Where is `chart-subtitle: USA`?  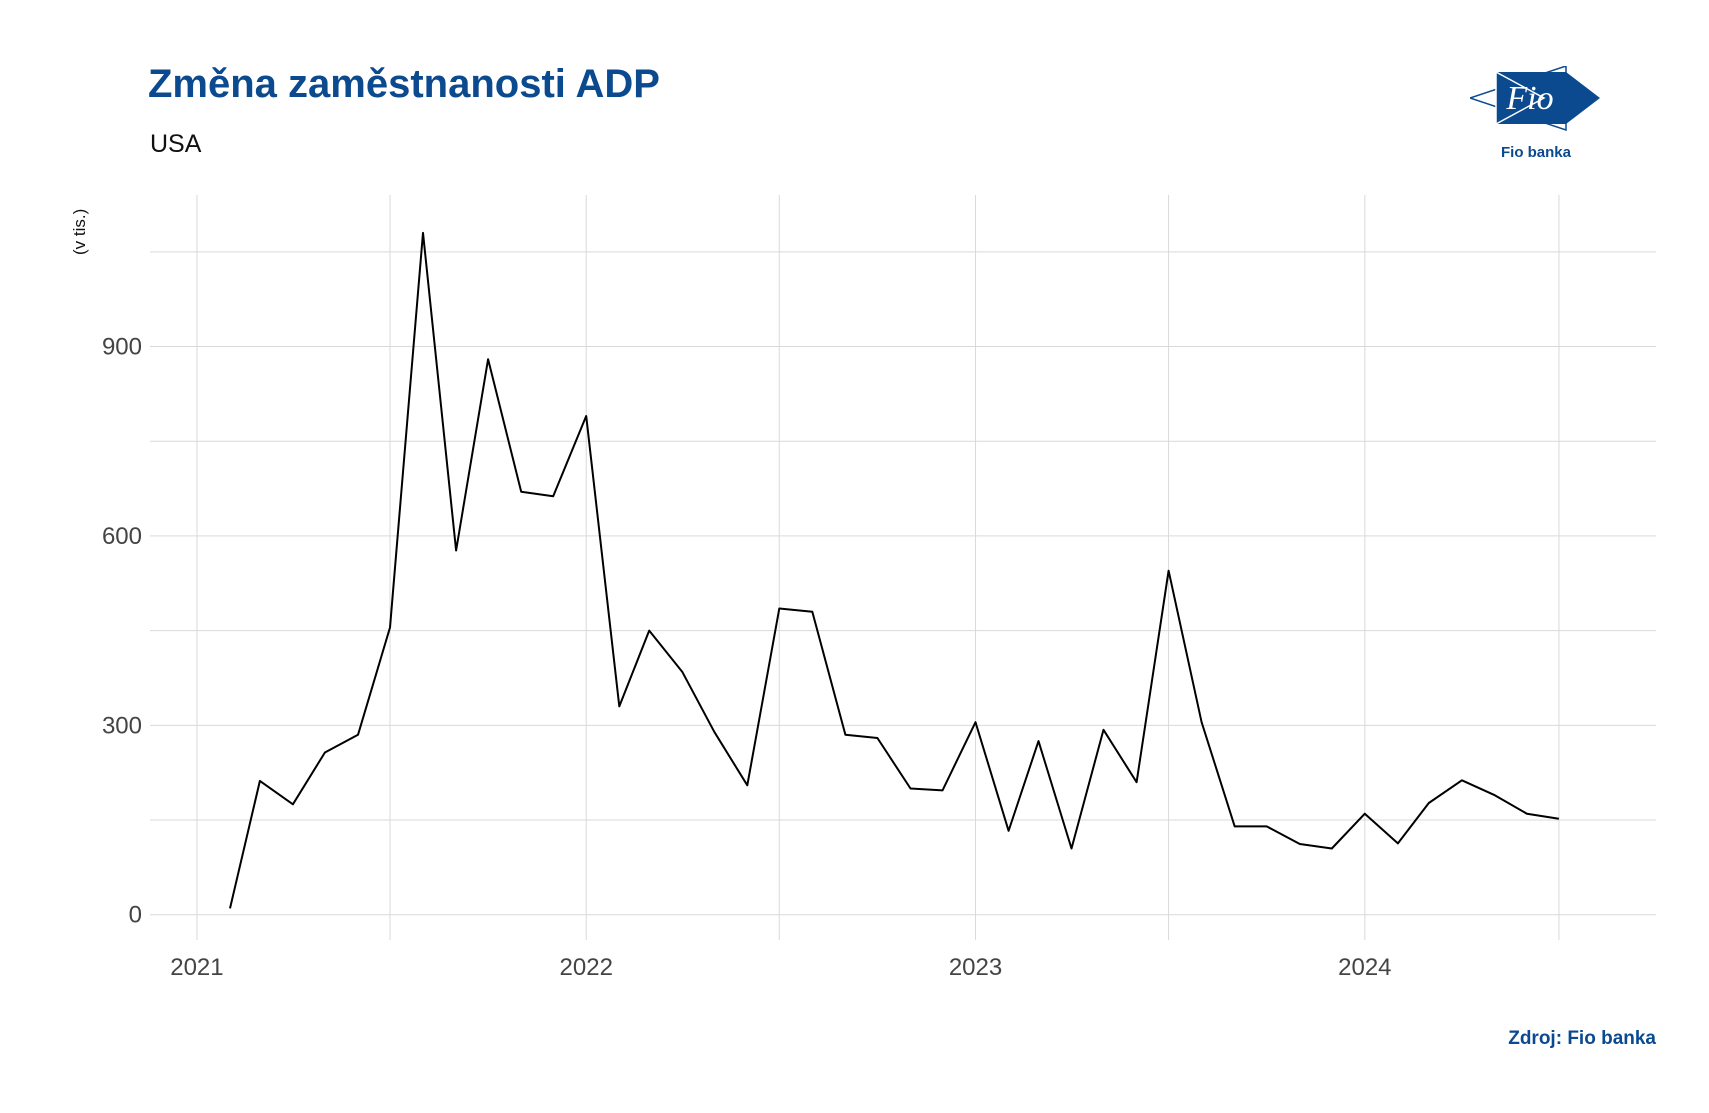
chart-subtitle: USA is located at coordinates (176, 144).